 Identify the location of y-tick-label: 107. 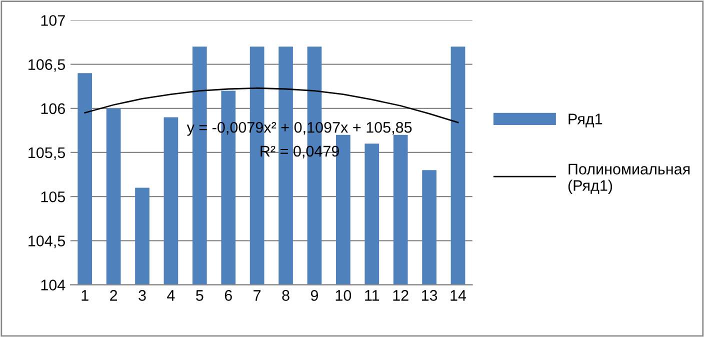
(53, 20).